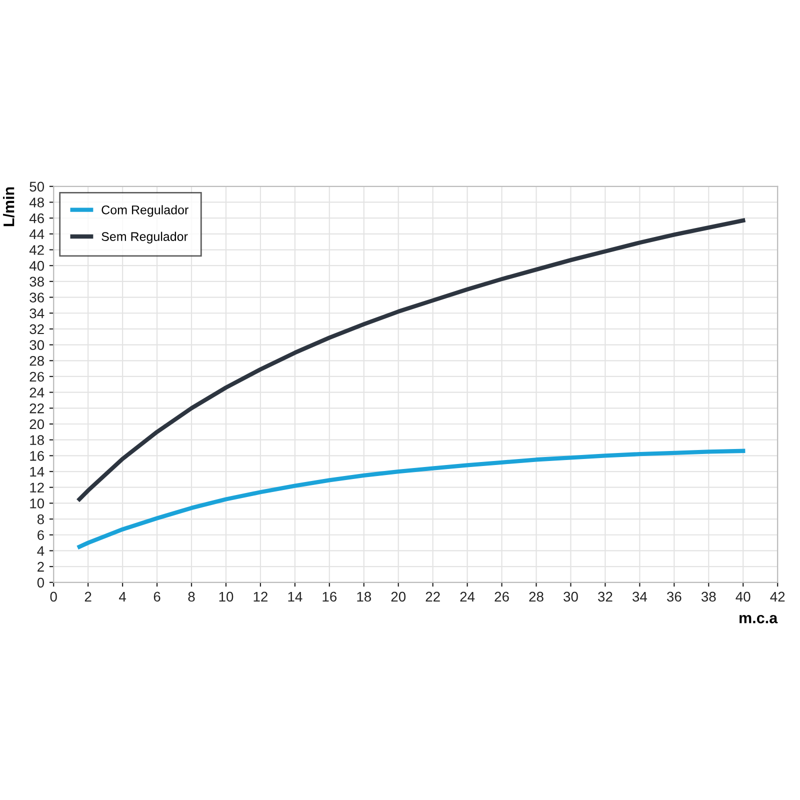 The width and height of the screenshot is (800, 800). I want to click on x-tick-label: 16, so click(329, 597).